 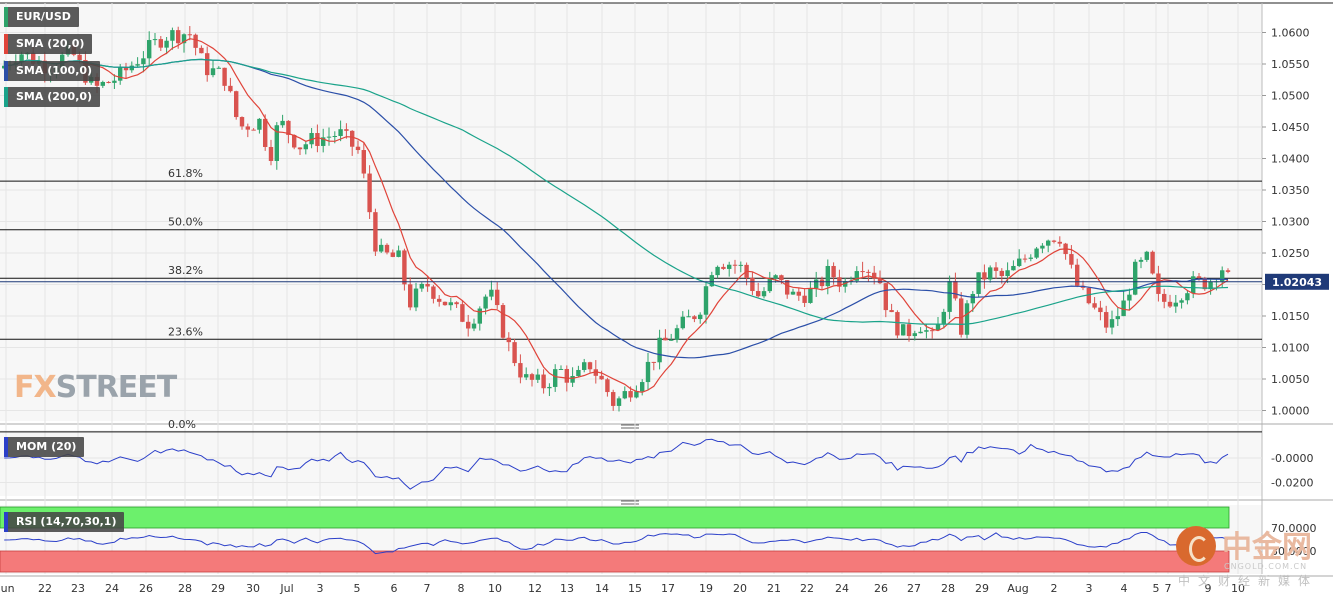 What do you see at coordinates (1208, 588) in the screenshot?
I see `time-tick-label: 9` at bounding box center [1208, 588].